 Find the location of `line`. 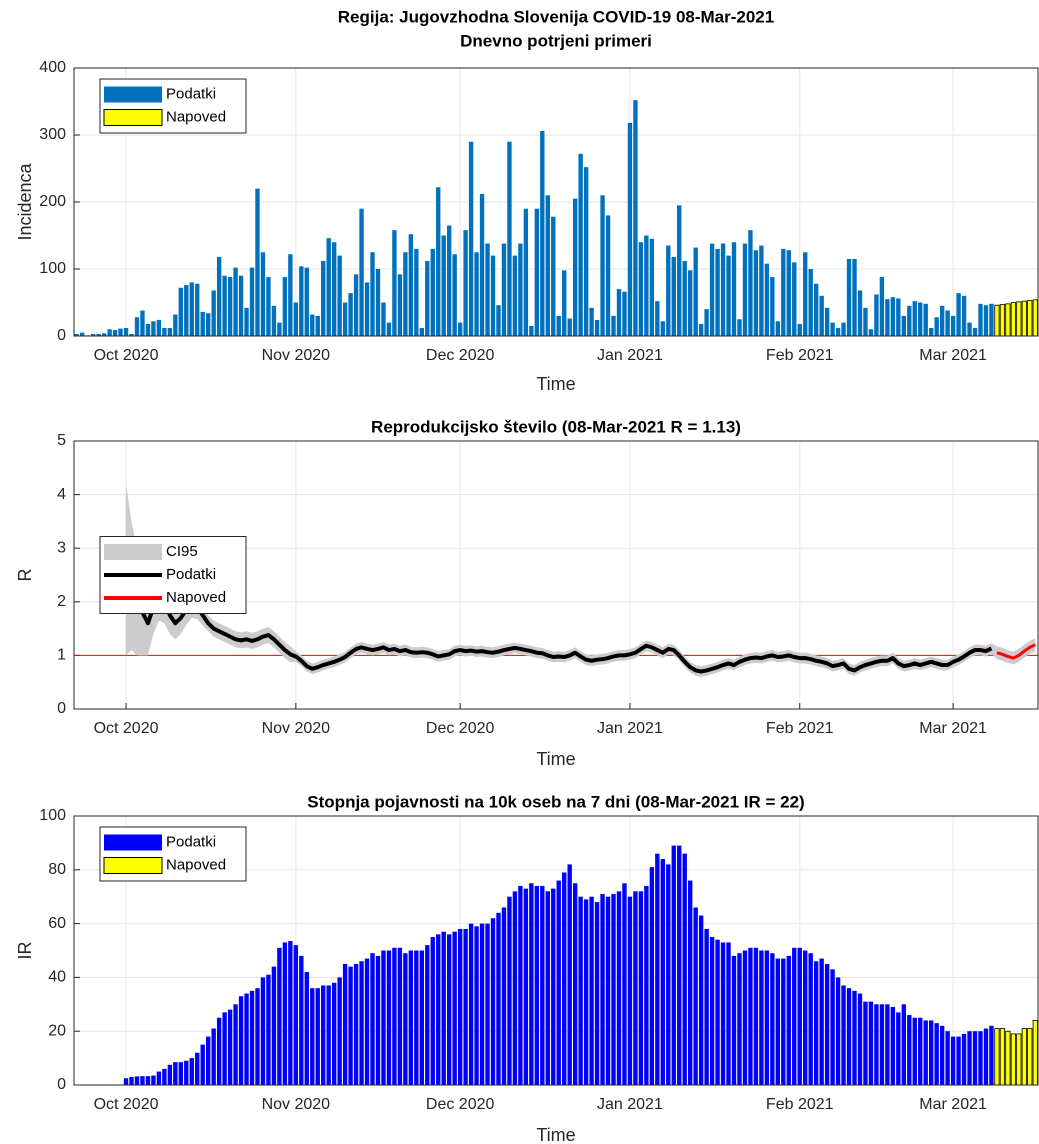

line is located at coordinates (558, 621).